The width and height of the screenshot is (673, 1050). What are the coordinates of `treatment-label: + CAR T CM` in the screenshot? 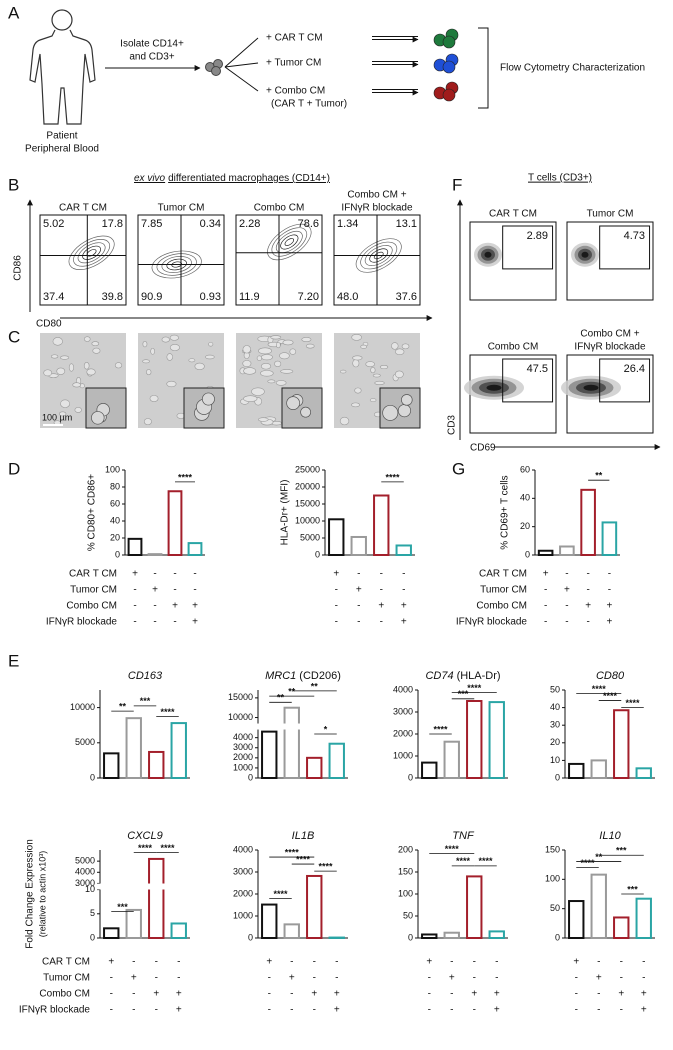 It's located at (294, 38).